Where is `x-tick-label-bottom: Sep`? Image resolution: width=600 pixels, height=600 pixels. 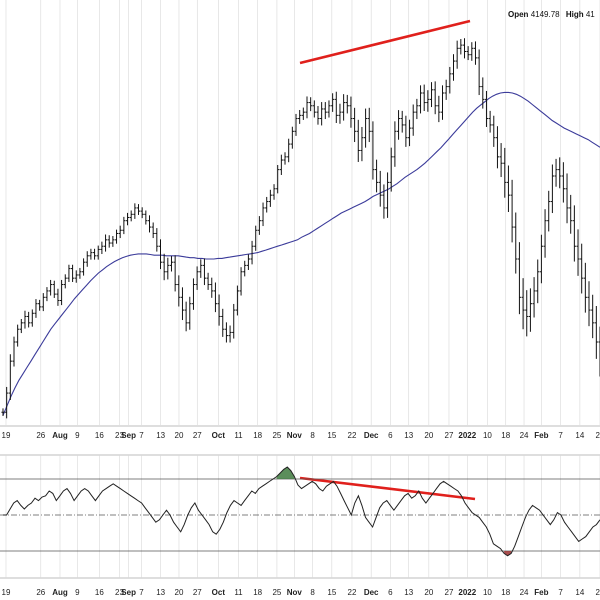 x-tick-label-bottom: Sep is located at coordinates (128, 592).